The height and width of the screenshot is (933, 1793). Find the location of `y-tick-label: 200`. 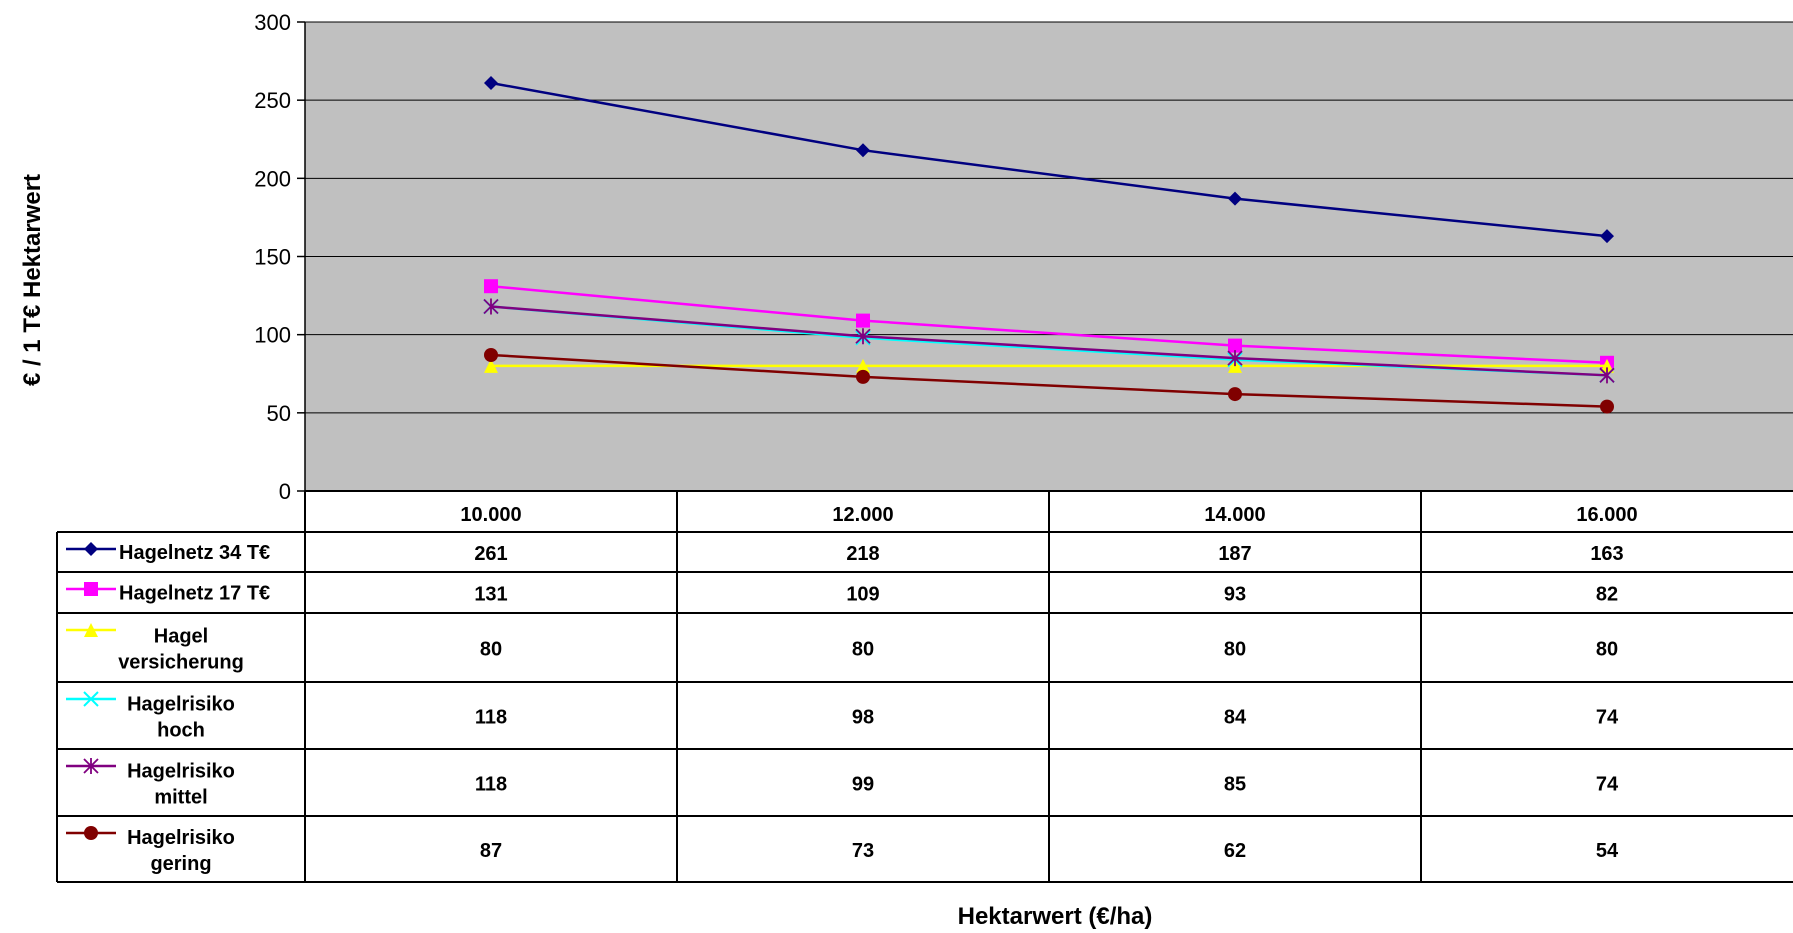

y-tick-label: 200 is located at coordinates (272, 178).